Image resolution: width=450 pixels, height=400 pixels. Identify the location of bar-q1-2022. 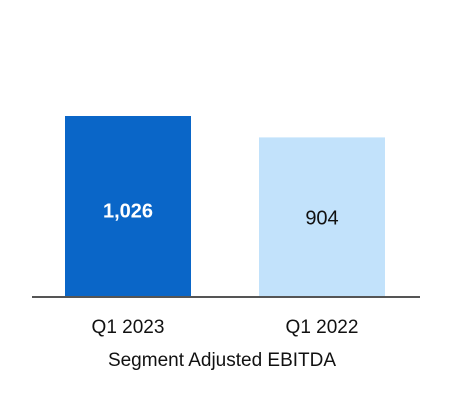
(322, 216).